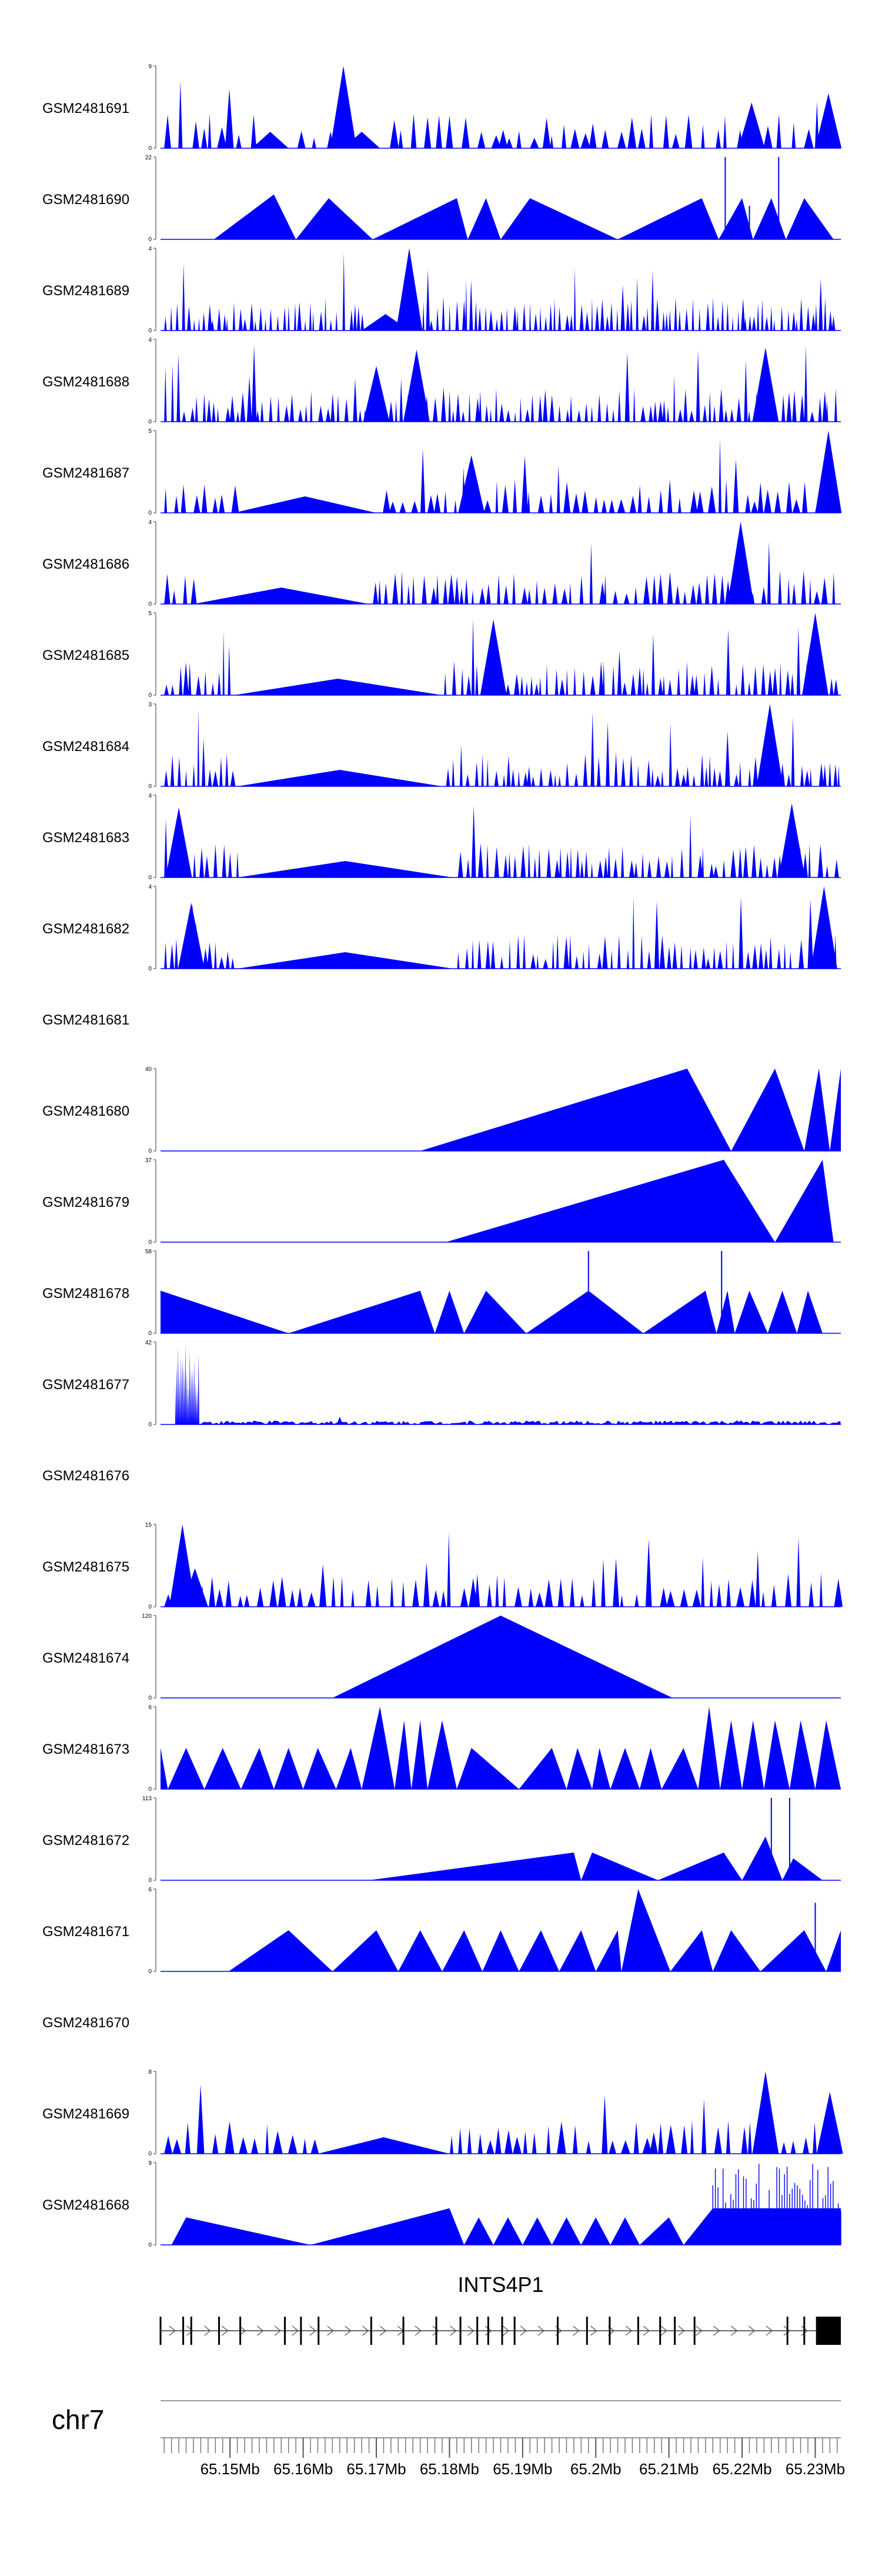 This screenshot has height=2576, width=882. What do you see at coordinates (85, 1932) in the screenshot?
I see `sample-label: GSM2481671` at bounding box center [85, 1932].